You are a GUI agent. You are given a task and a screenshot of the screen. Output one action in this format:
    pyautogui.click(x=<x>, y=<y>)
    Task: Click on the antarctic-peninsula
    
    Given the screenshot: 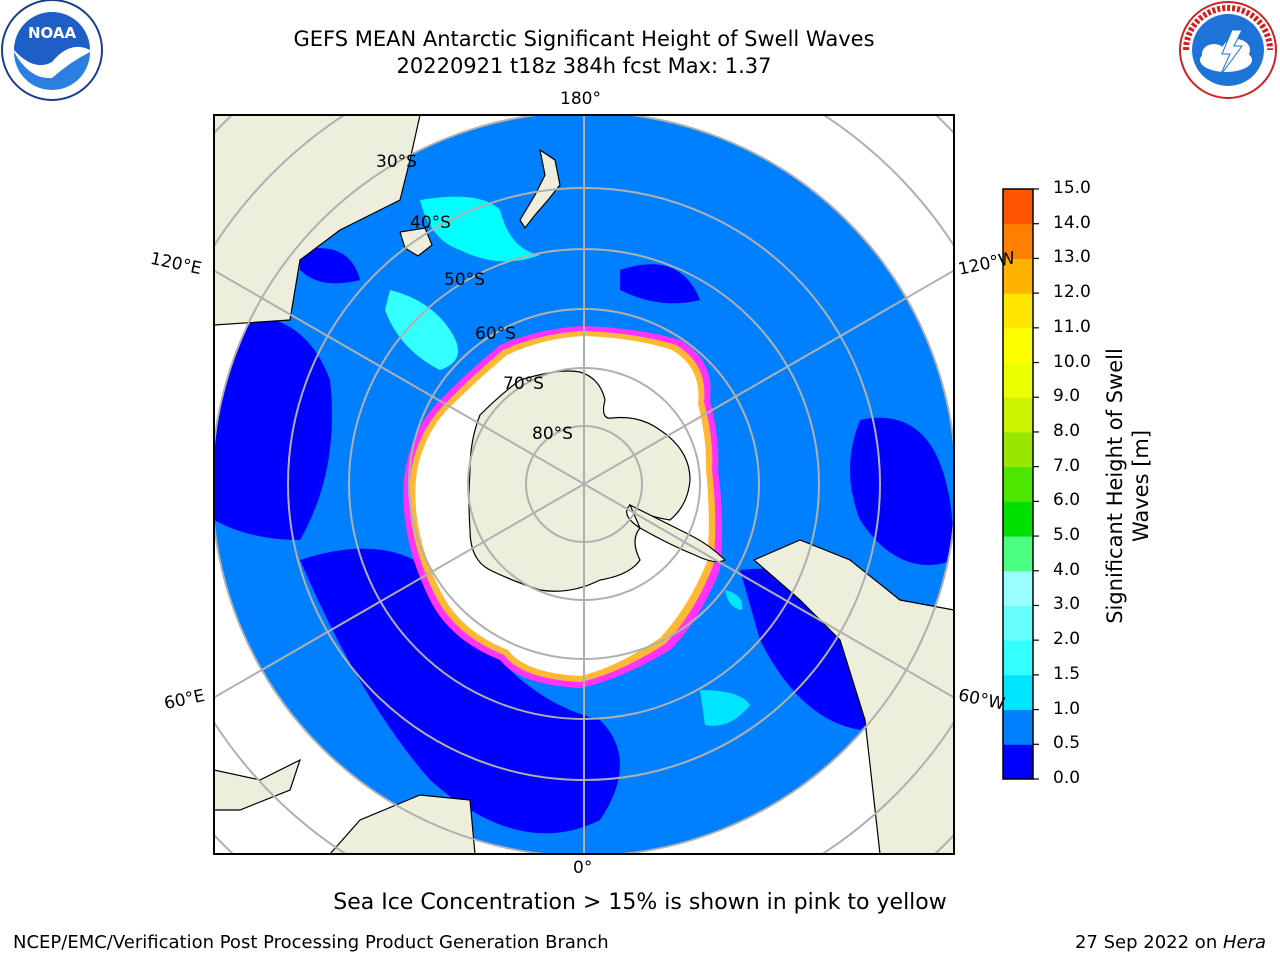 What is the action you would take?
    pyautogui.click(x=677, y=533)
    